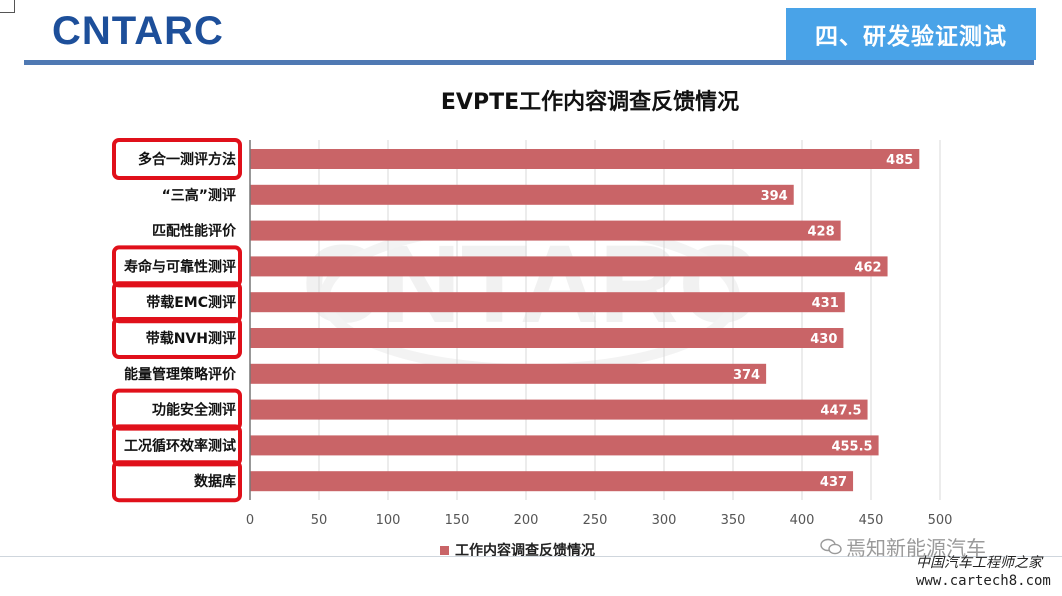 This screenshot has width=1062, height=596. What do you see at coordinates (199, 195) in the screenshot?
I see `category-label: “三高”测评` at bounding box center [199, 195].